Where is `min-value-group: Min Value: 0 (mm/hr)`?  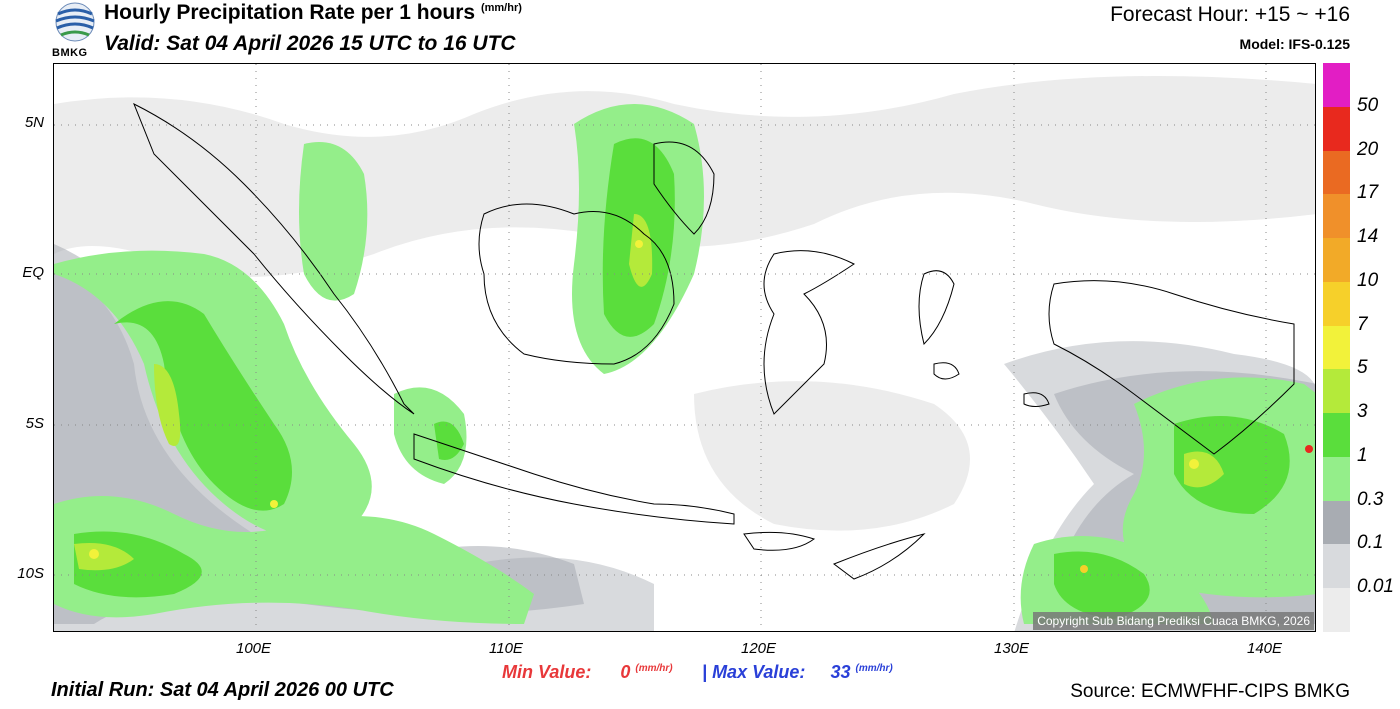 min-value-group: Min Value: 0 (mm/hr) is located at coordinates (587, 672).